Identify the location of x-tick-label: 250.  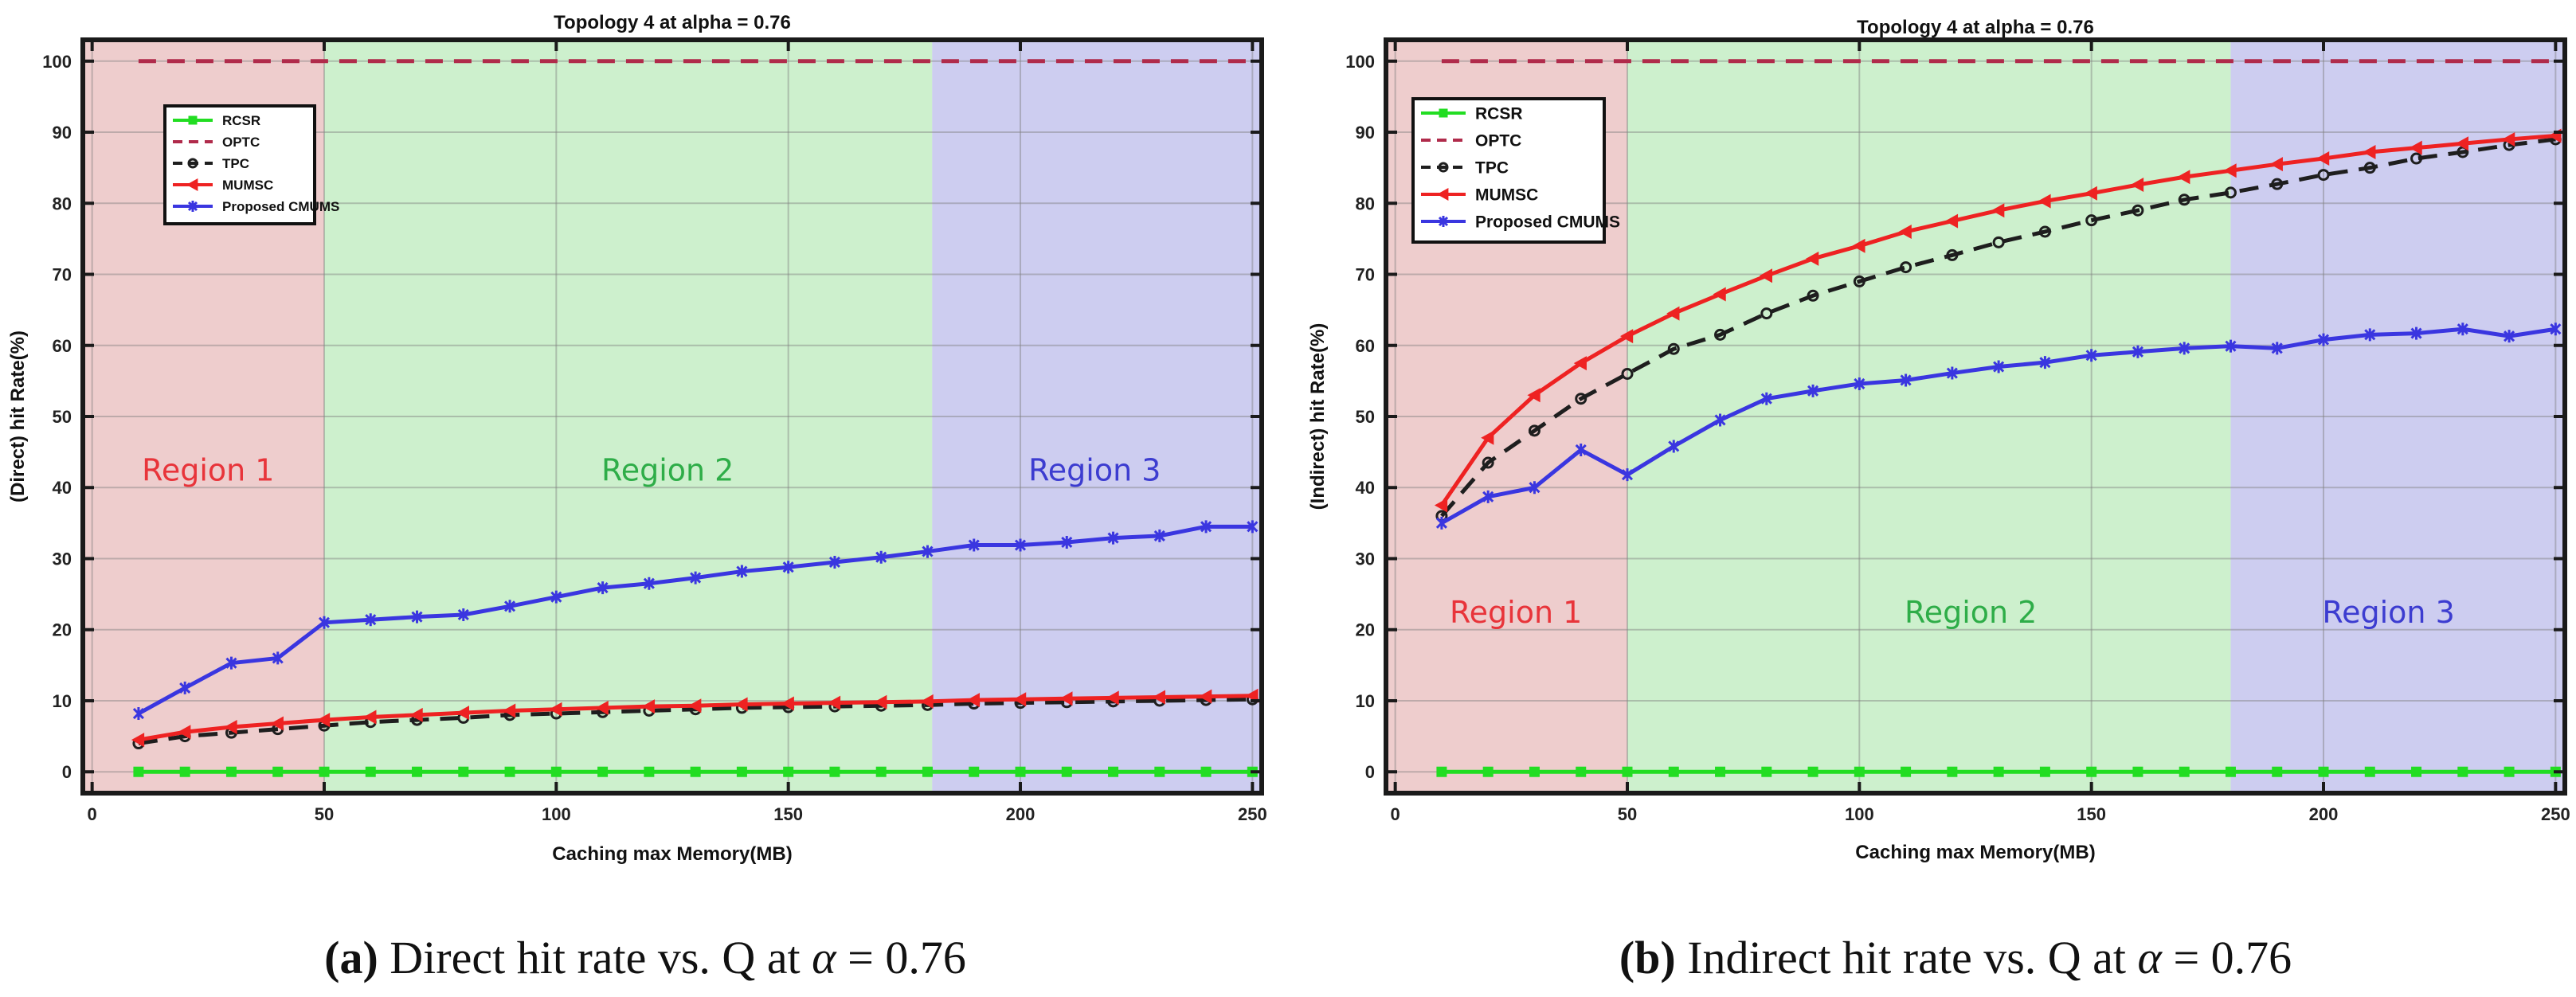
(1252, 814).